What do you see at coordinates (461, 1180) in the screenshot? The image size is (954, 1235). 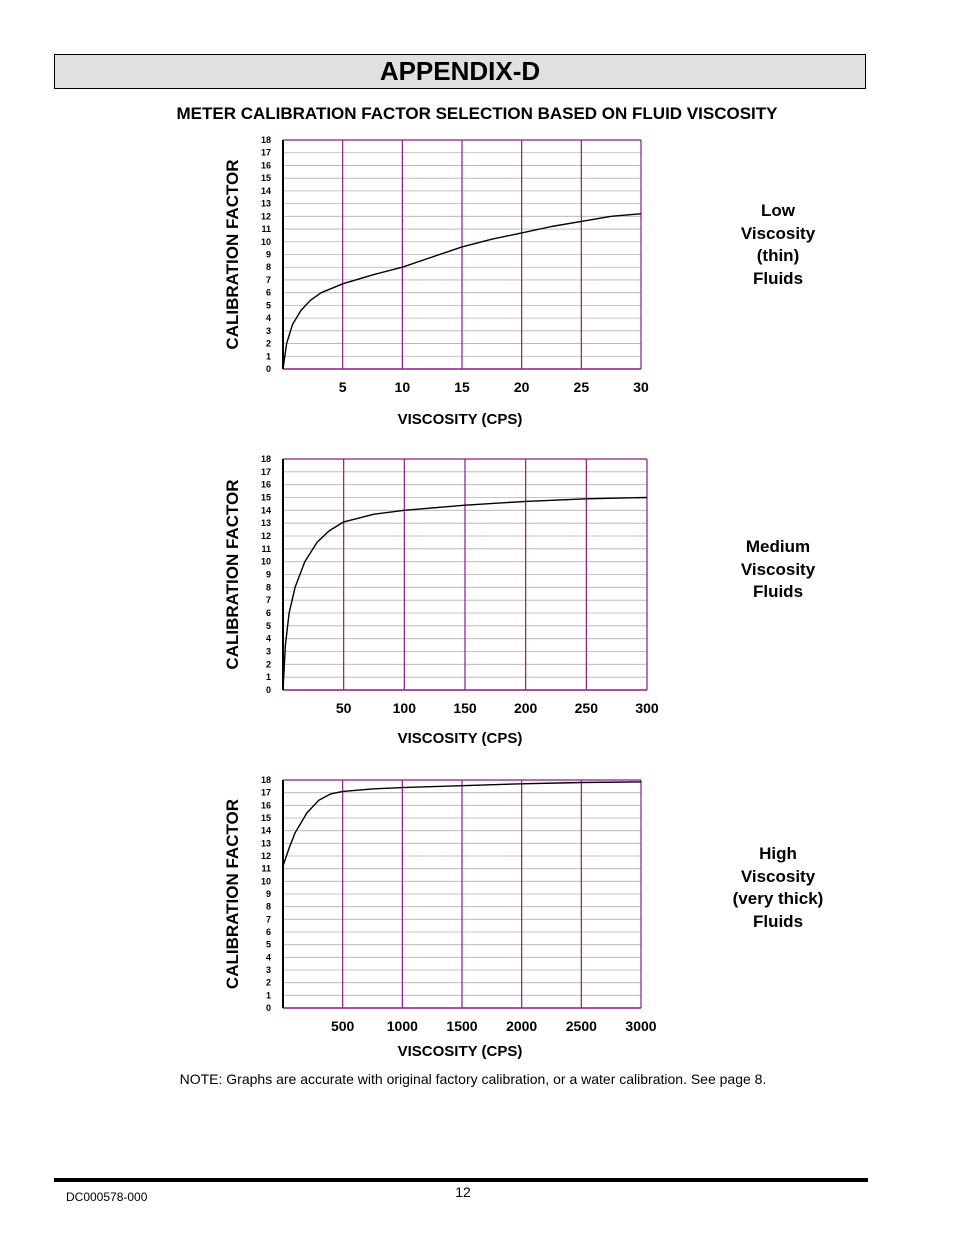 I see `footer-rule` at bounding box center [461, 1180].